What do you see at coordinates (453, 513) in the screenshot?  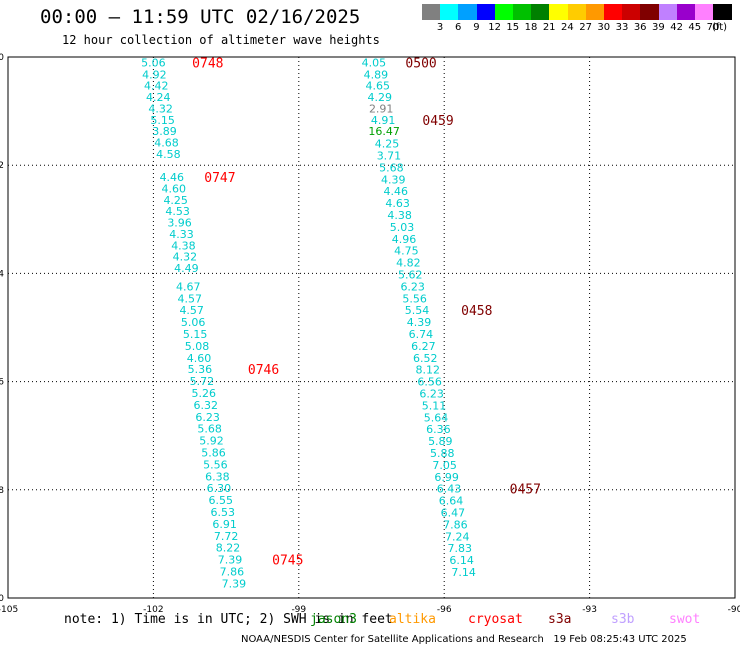 I see `wave-height-value: 6.47` at bounding box center [453, 513].